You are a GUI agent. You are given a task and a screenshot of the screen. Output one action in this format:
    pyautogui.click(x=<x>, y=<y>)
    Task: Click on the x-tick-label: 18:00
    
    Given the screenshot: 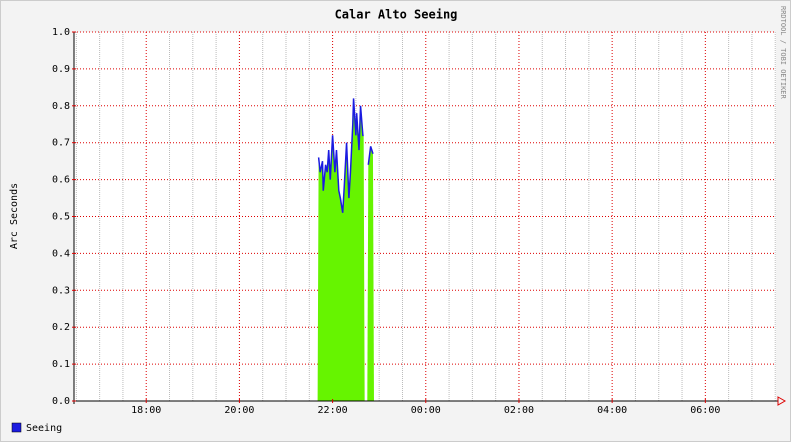 What is the action you would take?
    pyautogui.click(x=146, y=410)
    